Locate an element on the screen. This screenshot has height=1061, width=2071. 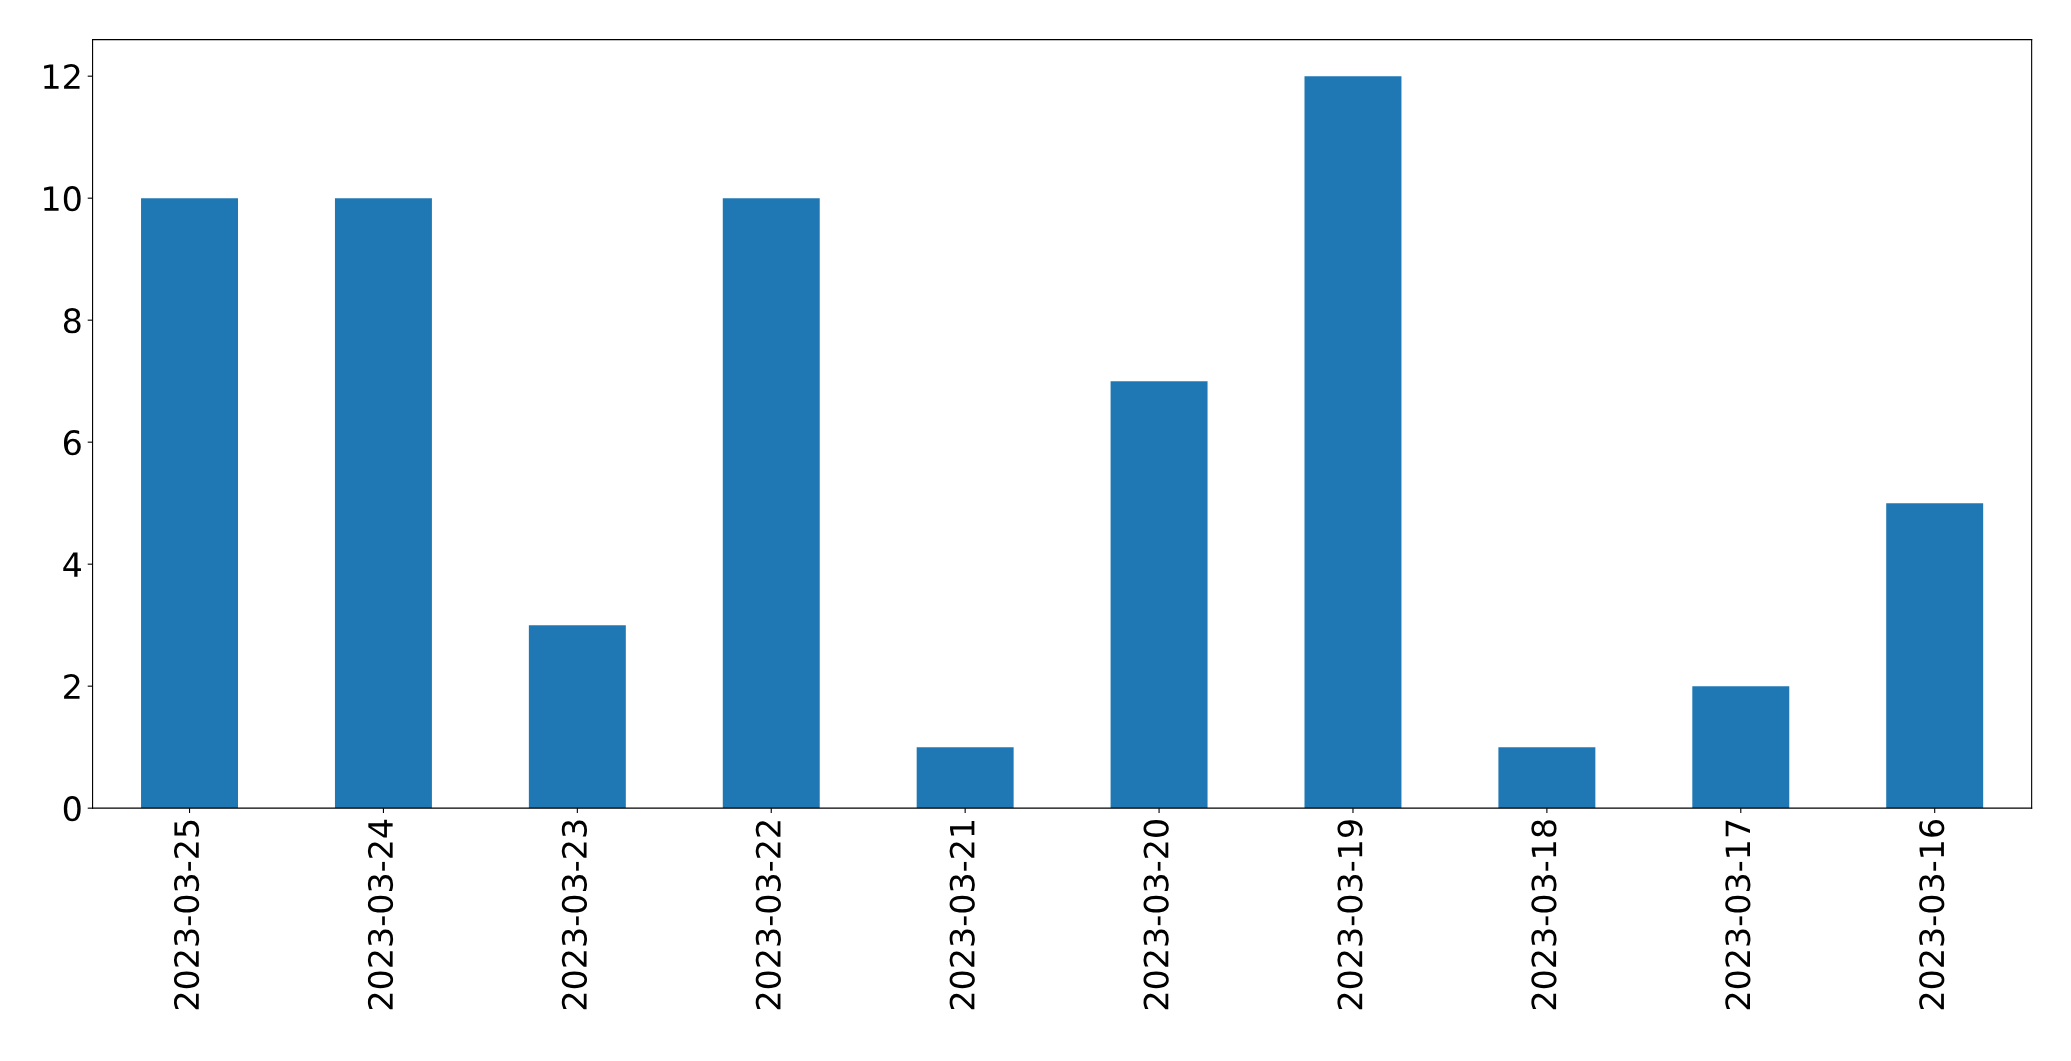
x-tick-label: 2023-03-20 is located at coordinates (1156, 915).